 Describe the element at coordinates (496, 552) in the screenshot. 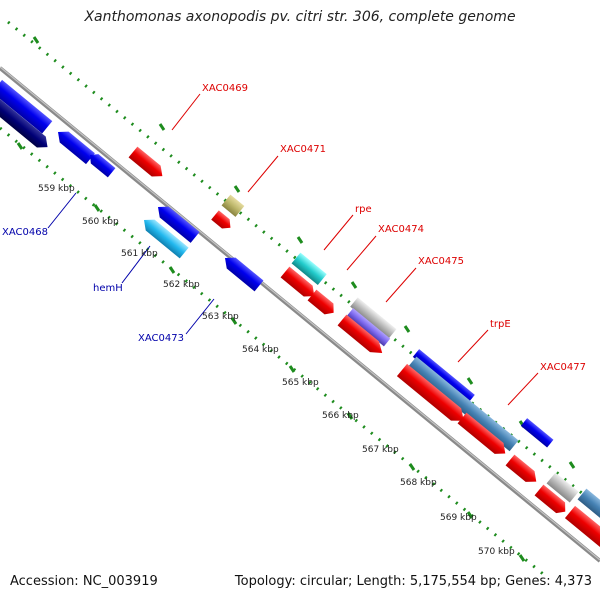

I see `kbp-label: 570 kbp` at that location.